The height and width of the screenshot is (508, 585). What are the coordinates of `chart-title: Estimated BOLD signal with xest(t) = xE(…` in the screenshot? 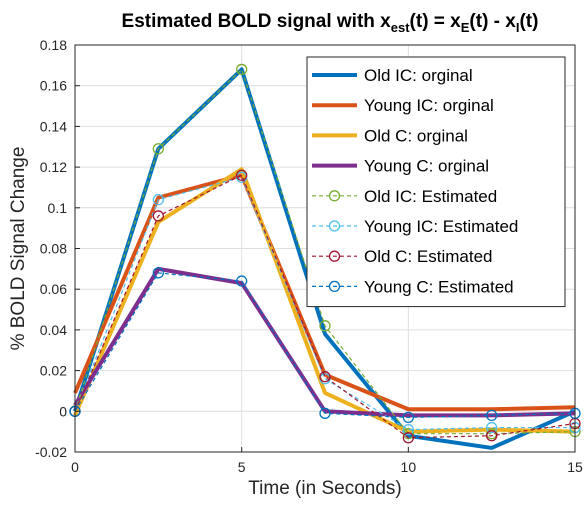 It's located at (330, 23).